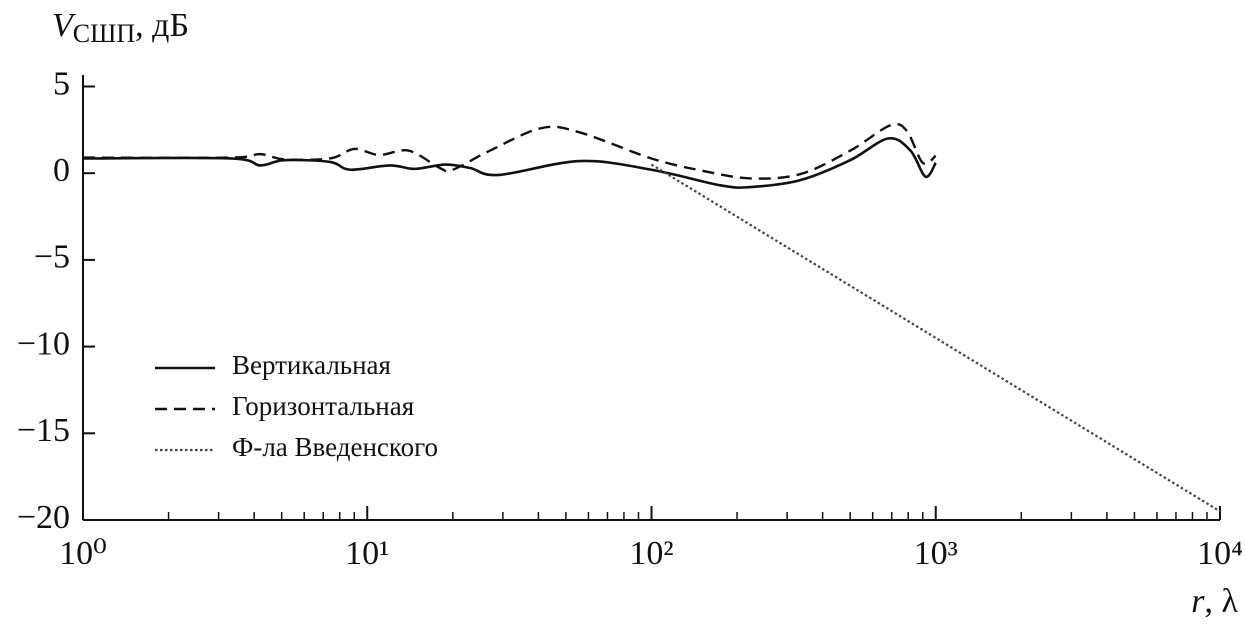 The width and height of the screenshot is (1245, 630). Describe the element at coordinates (61, 170) in the screenshot. I see `y-tick-label: 0` at that location.